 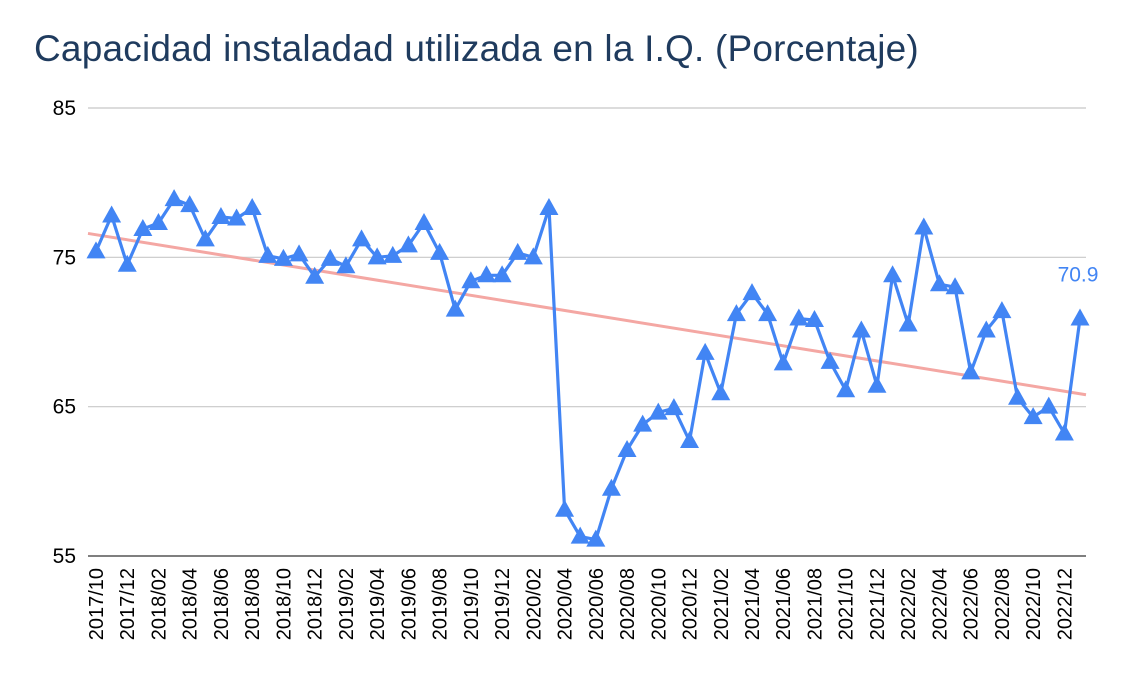 What do you see at coordinates (191, 604) in the screenshot?
I see `x-tick-label: 2018/04` at bounding box center [191, 604].